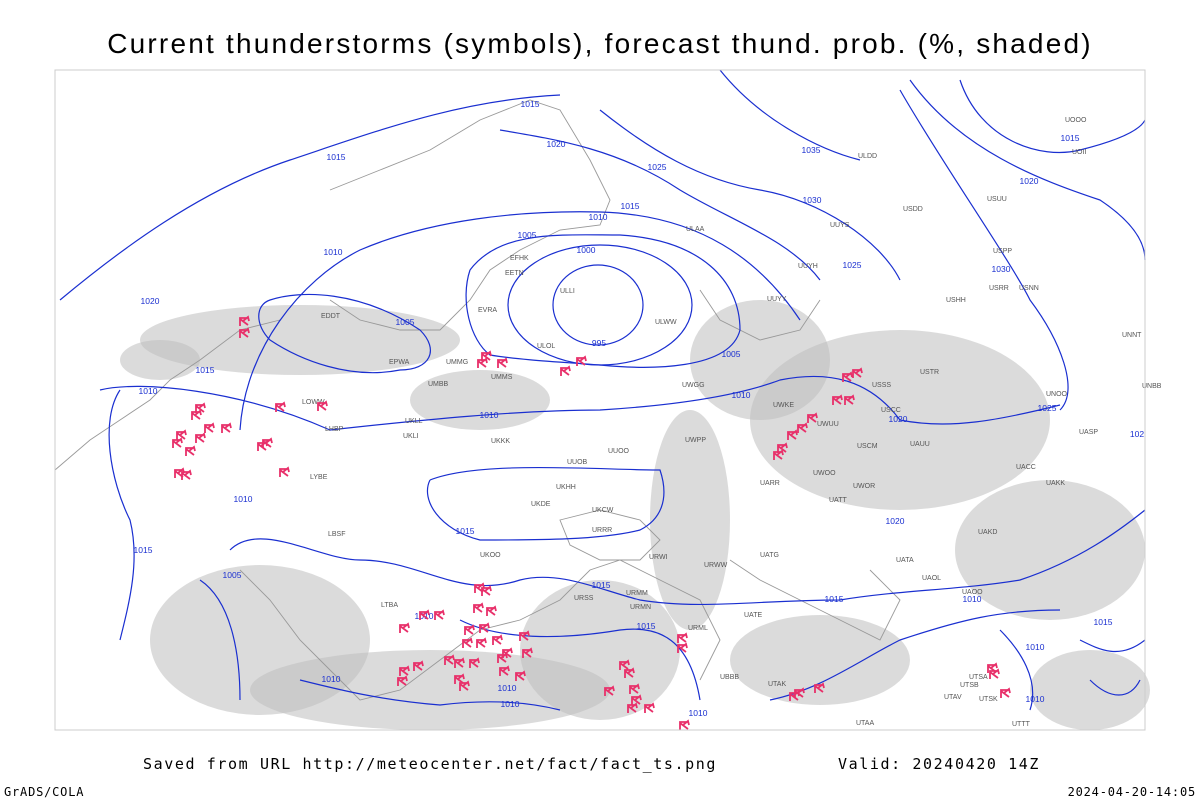 This screenshot has height=800, width=1200. Describe the element at coordinates (1076, 120) in the screenshot. I see `station-label: UOOO` at that location.